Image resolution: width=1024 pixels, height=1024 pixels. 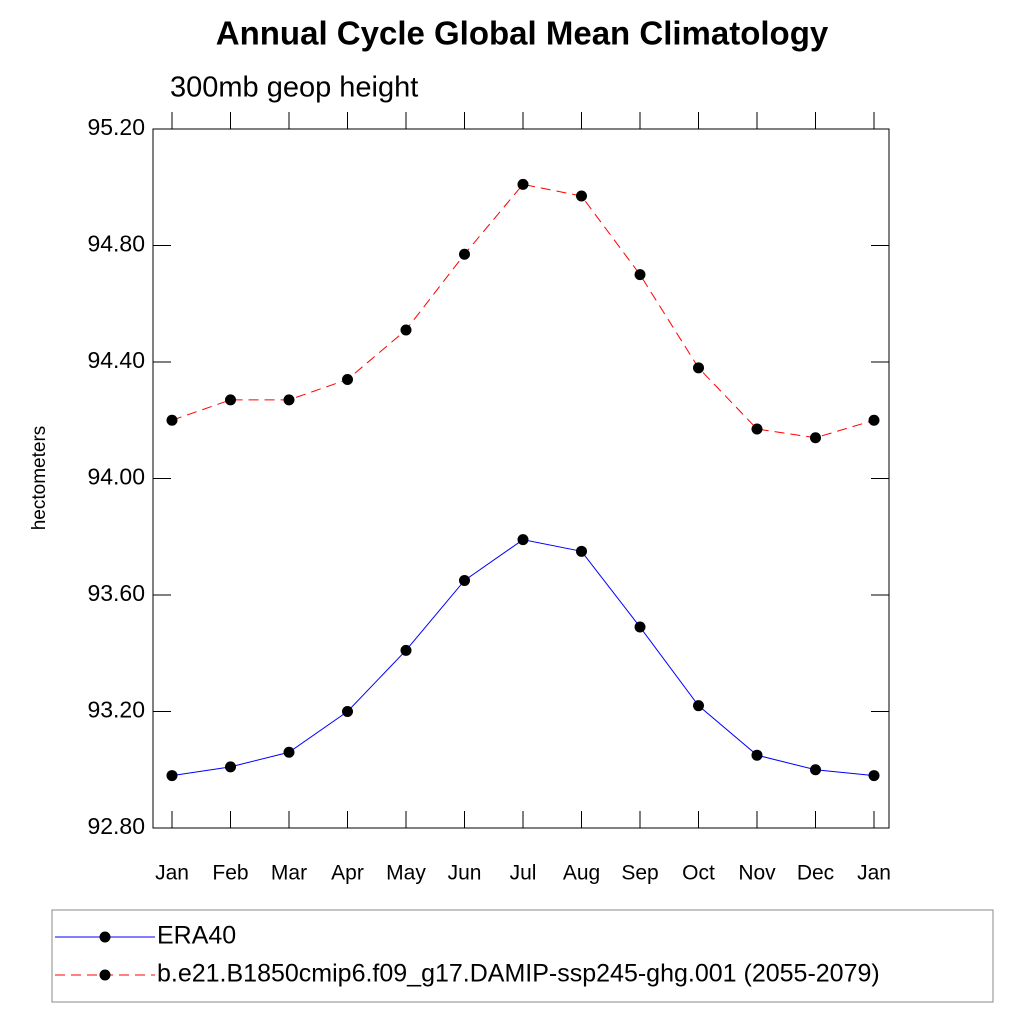 What do you see at coordinates (116, 244) in the screenshot?
I see `y-tick-label: 94.80` at bounding box center [116, 244].